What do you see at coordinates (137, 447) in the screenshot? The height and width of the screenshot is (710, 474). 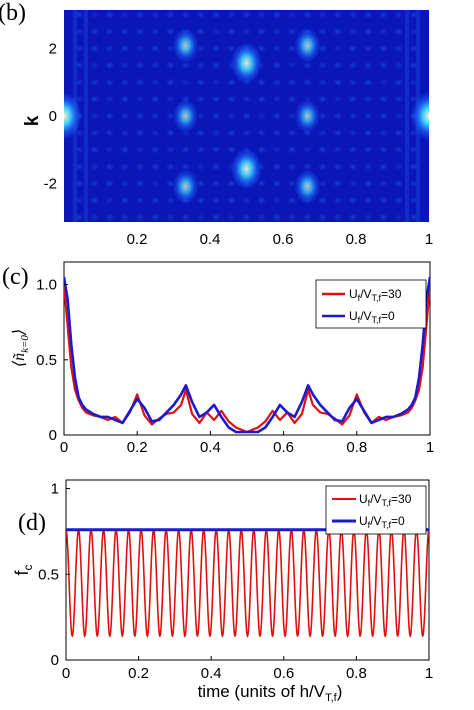 I see `panel-c-x-tick-label: 0.2` at bounding box center [137, 447].